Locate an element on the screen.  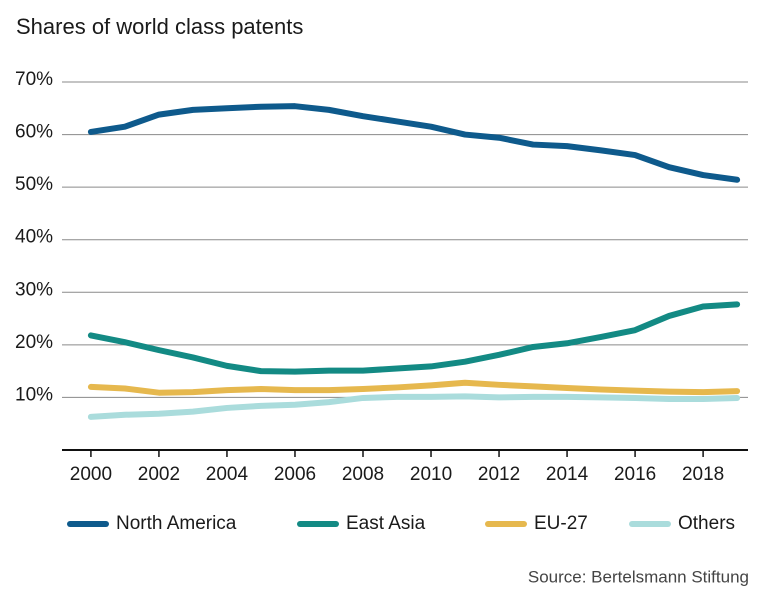
x-tick-label: 2014 is located at coordinates (567, 474).